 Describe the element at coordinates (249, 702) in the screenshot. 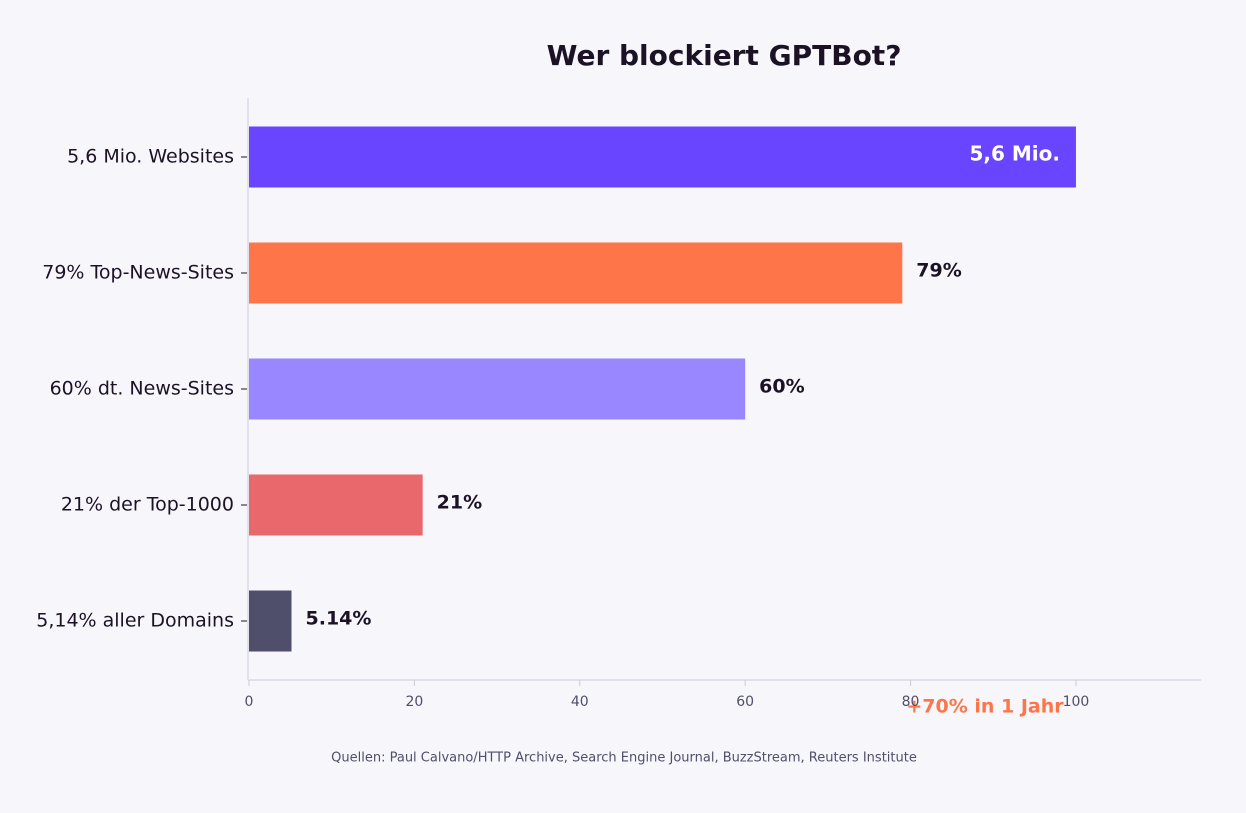

I see `x-tick-label: 0` at that location.